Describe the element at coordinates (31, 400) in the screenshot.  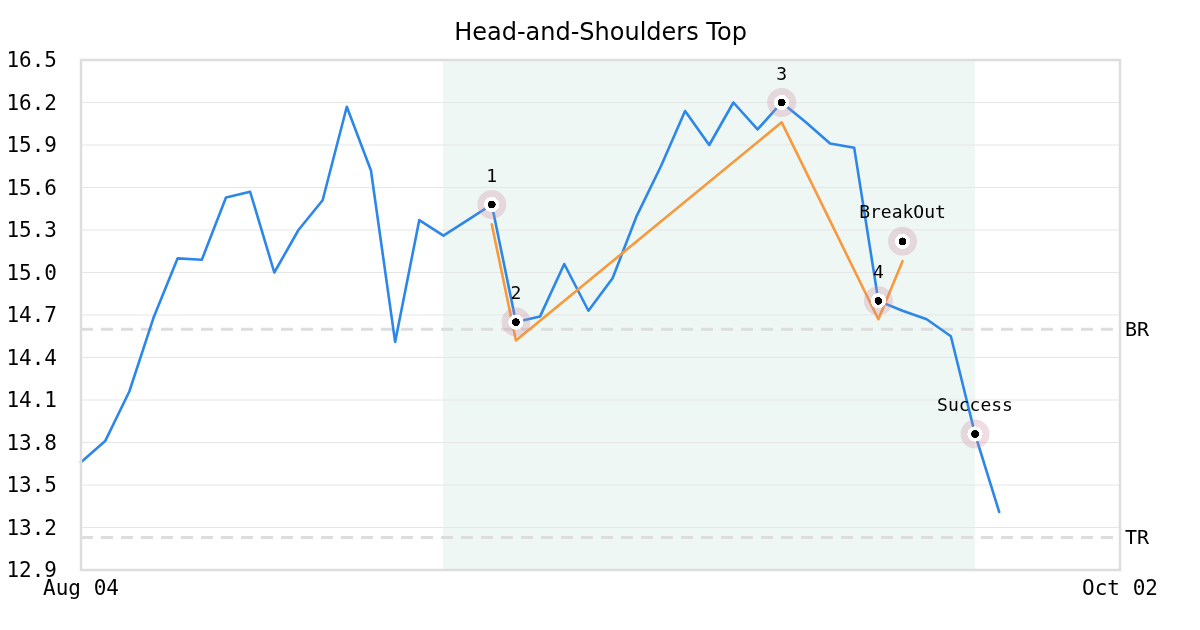
I see `y-tick-label: 14.1` at that location.